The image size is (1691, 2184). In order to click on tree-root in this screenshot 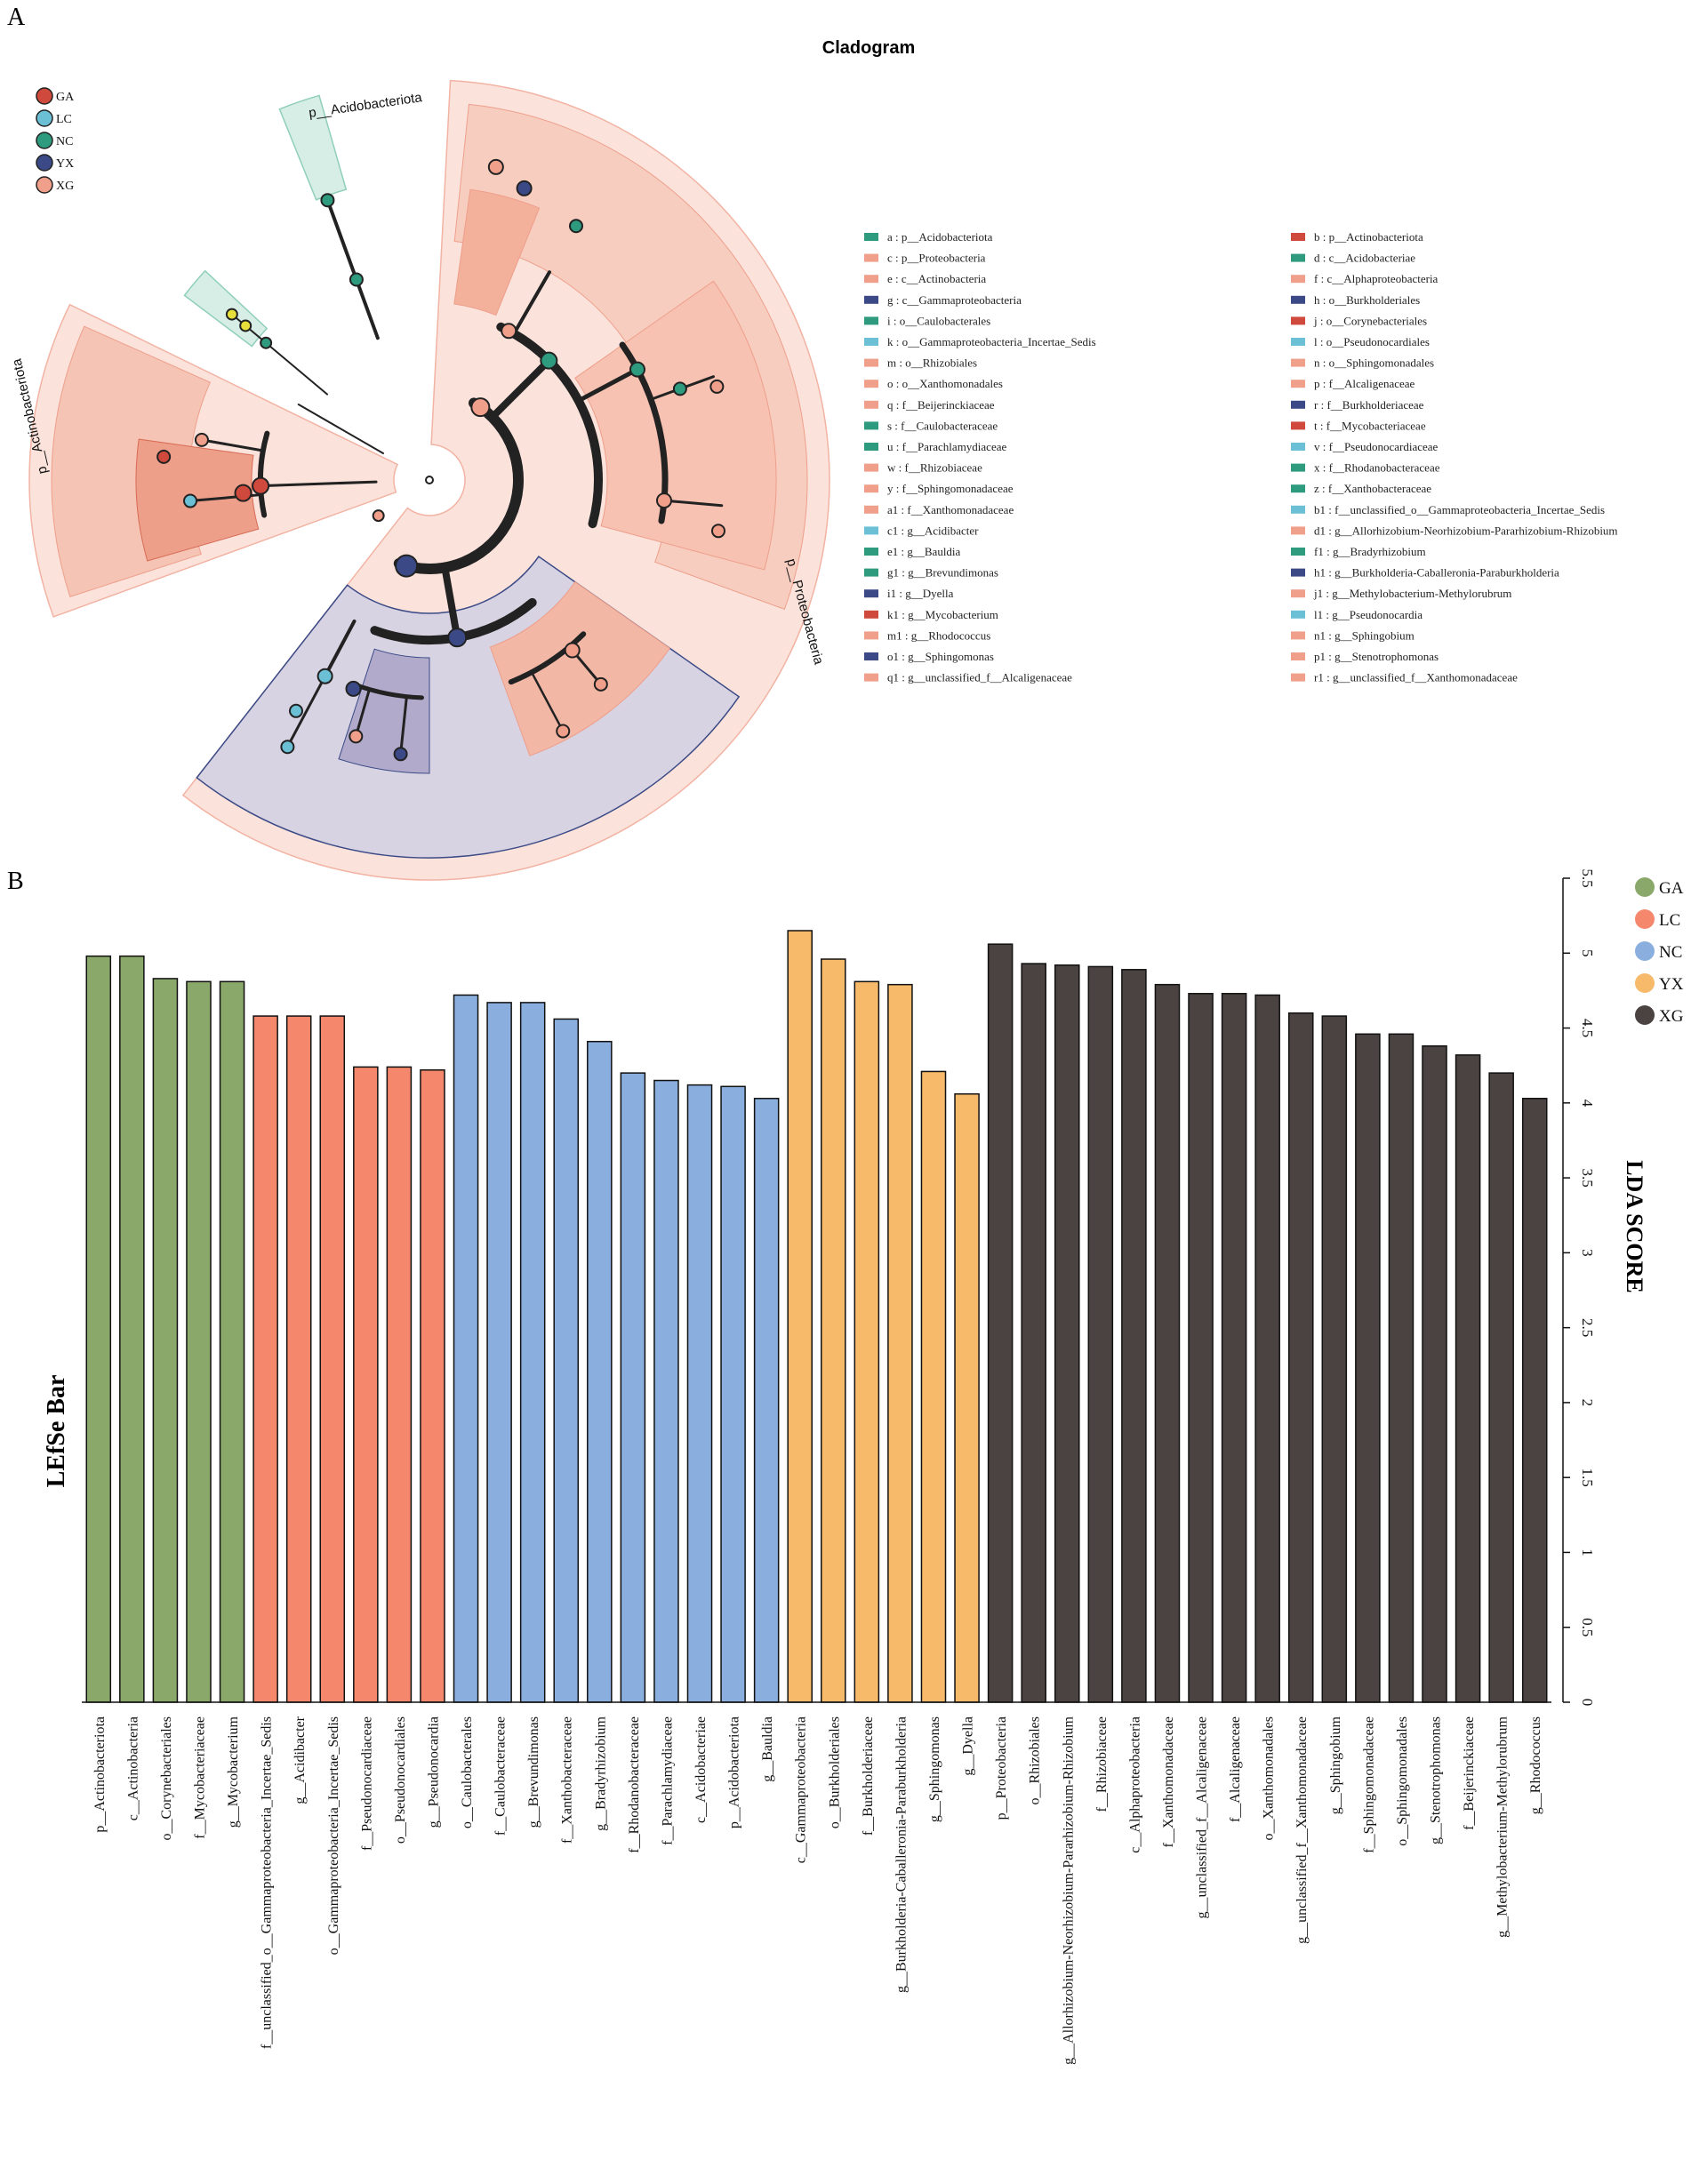, I will do `click(430, 480)`.